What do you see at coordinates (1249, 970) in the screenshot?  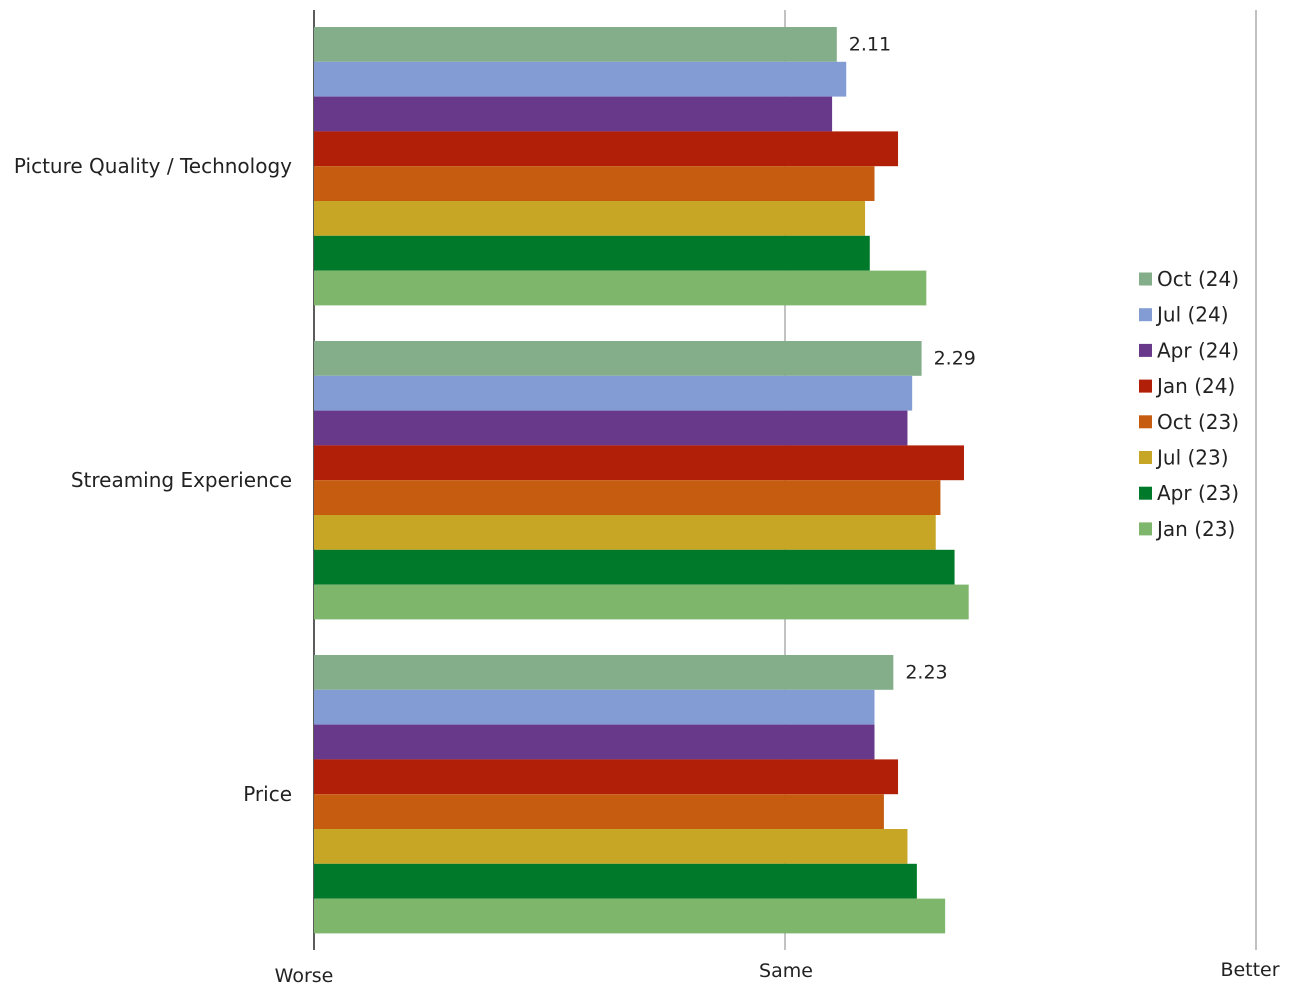 I see `x-tick-label-better: Better` at bounding box center [1249, 970].